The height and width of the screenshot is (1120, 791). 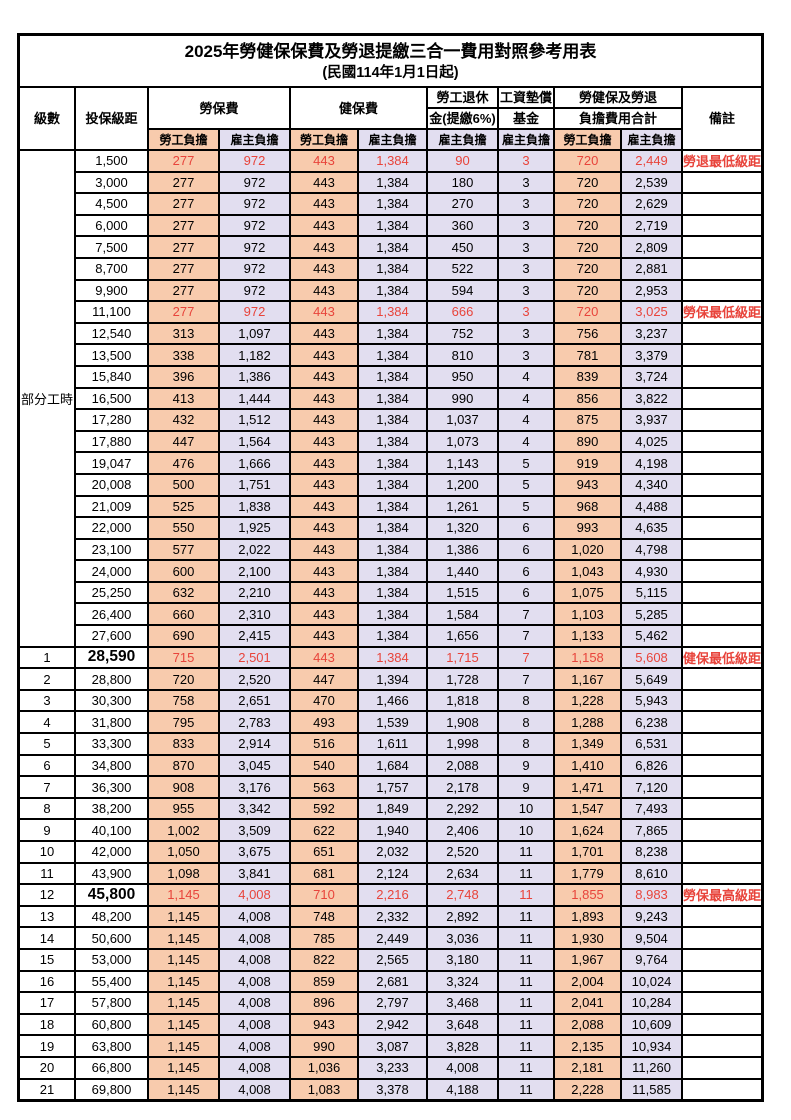 What do you see at coordinates (184, 830) in the screenshot?
I see `value-cell: 1,002` at bounding box center [184, 830].